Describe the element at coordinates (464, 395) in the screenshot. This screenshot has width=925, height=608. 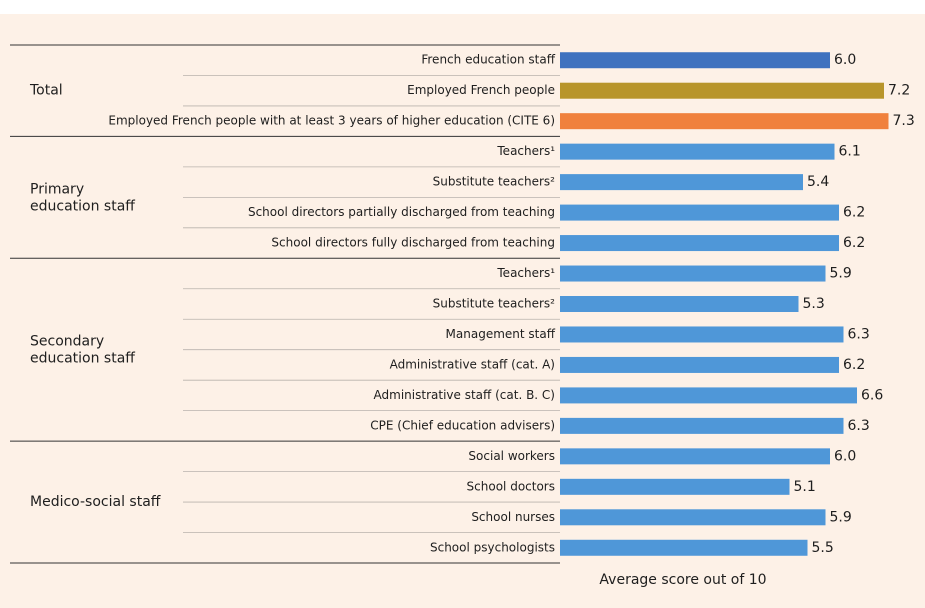
I see `category-label: Administrative staff (cat. B. C)` at that location.